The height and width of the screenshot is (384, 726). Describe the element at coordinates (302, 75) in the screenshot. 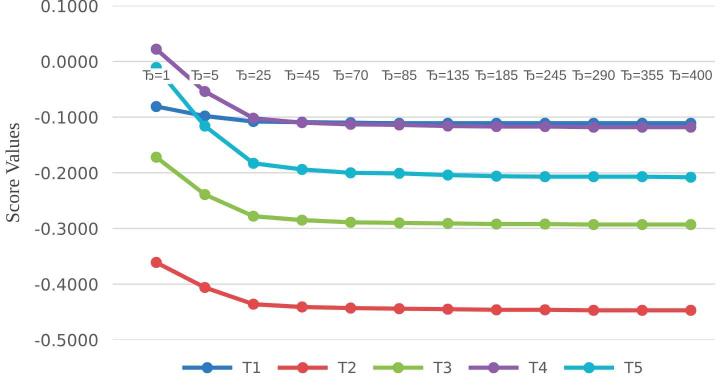

I see `x-tick-label: Ђ=45` at that location.